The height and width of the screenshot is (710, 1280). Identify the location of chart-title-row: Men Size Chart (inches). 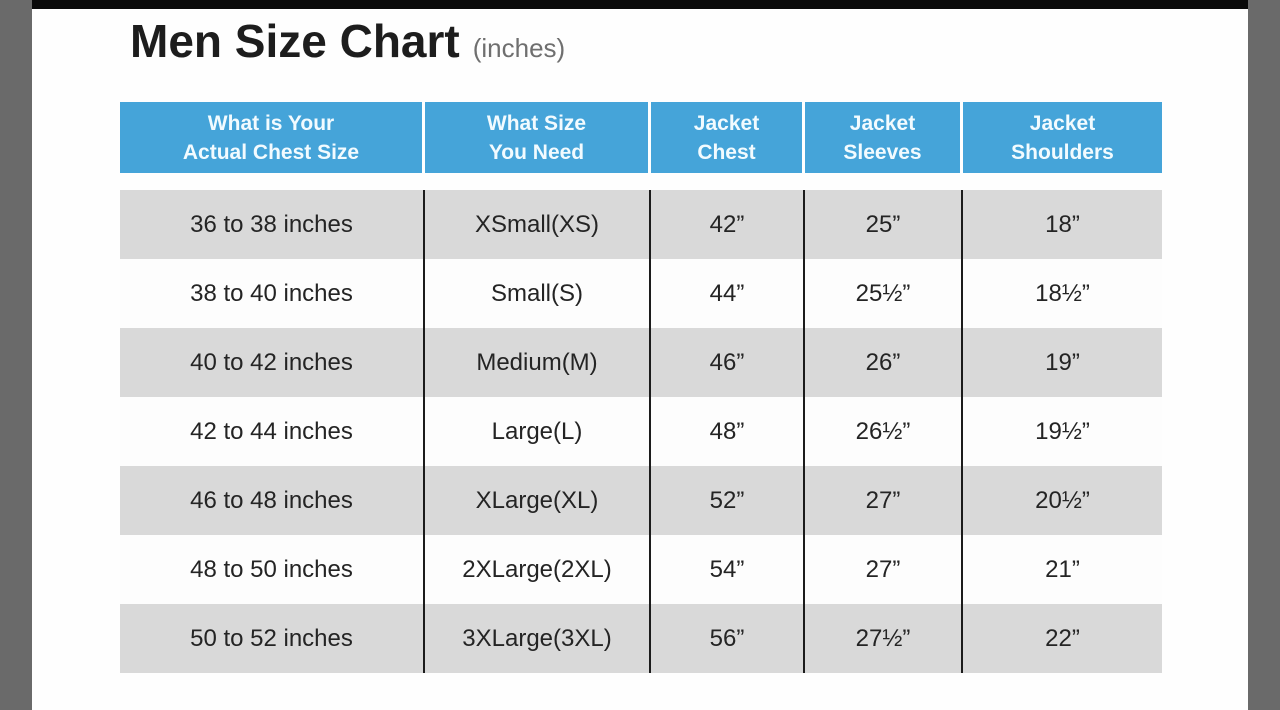
(347, 41).